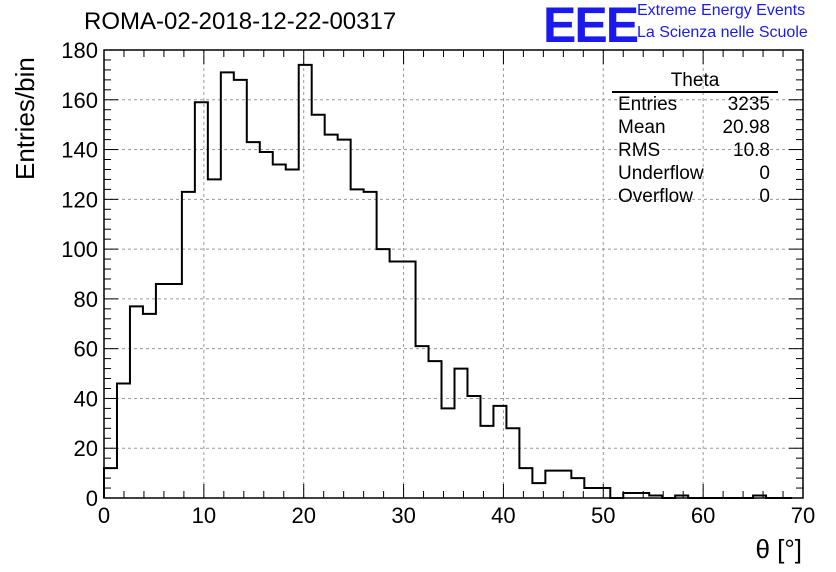 The image size is (836, 572). Describe the element at coordinates (86, 299) in the screenshot. I see `y-tick-label: 80` at that location.